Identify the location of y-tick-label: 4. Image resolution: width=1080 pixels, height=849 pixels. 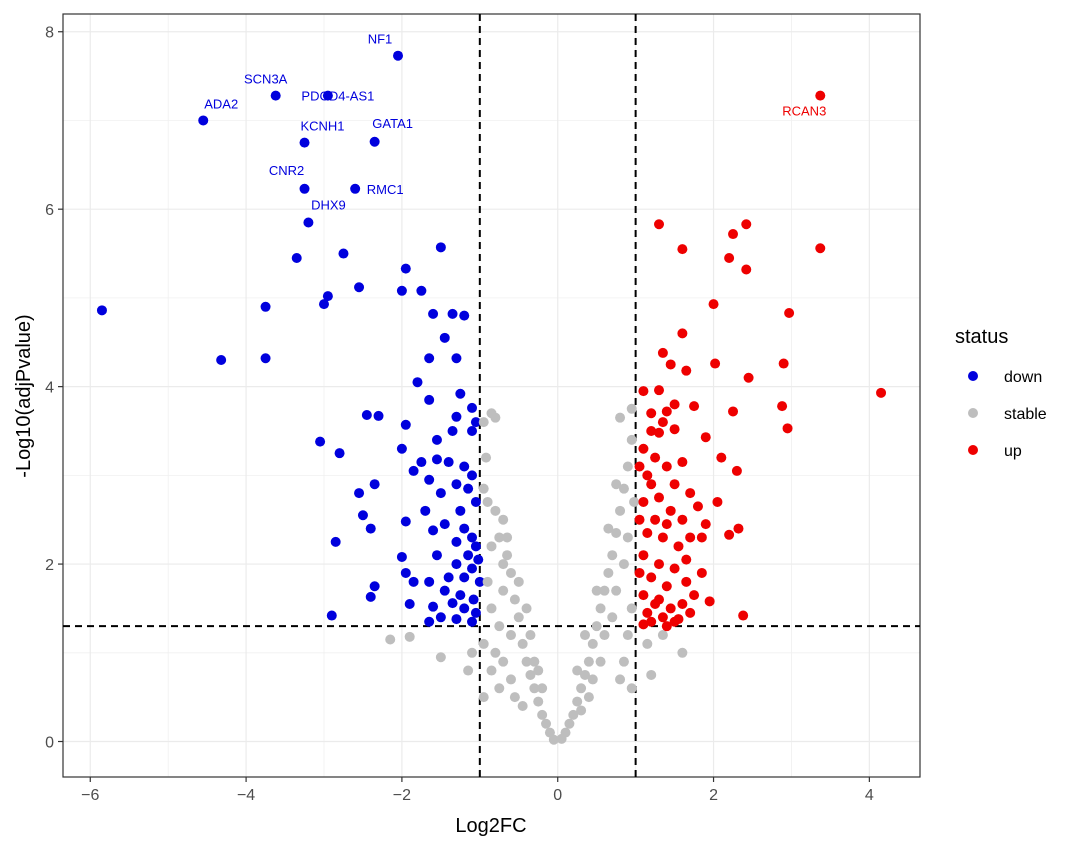
(49, 388).